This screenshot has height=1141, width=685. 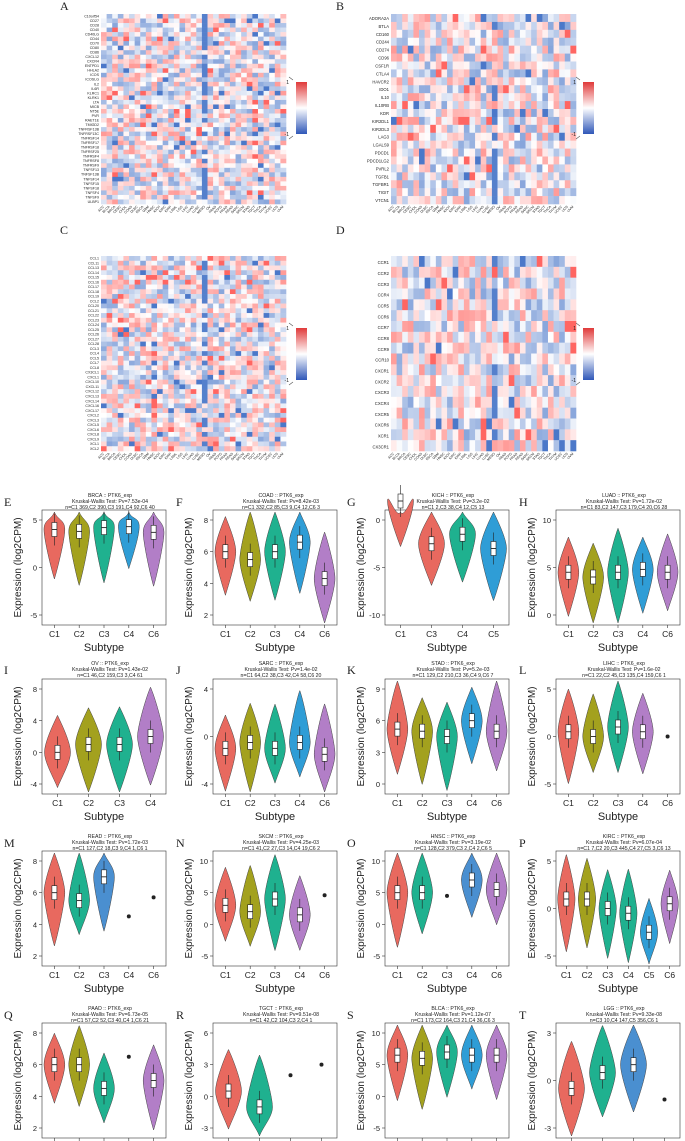 I want to click on x-tick-label: C1, so click(x=225, y=803).